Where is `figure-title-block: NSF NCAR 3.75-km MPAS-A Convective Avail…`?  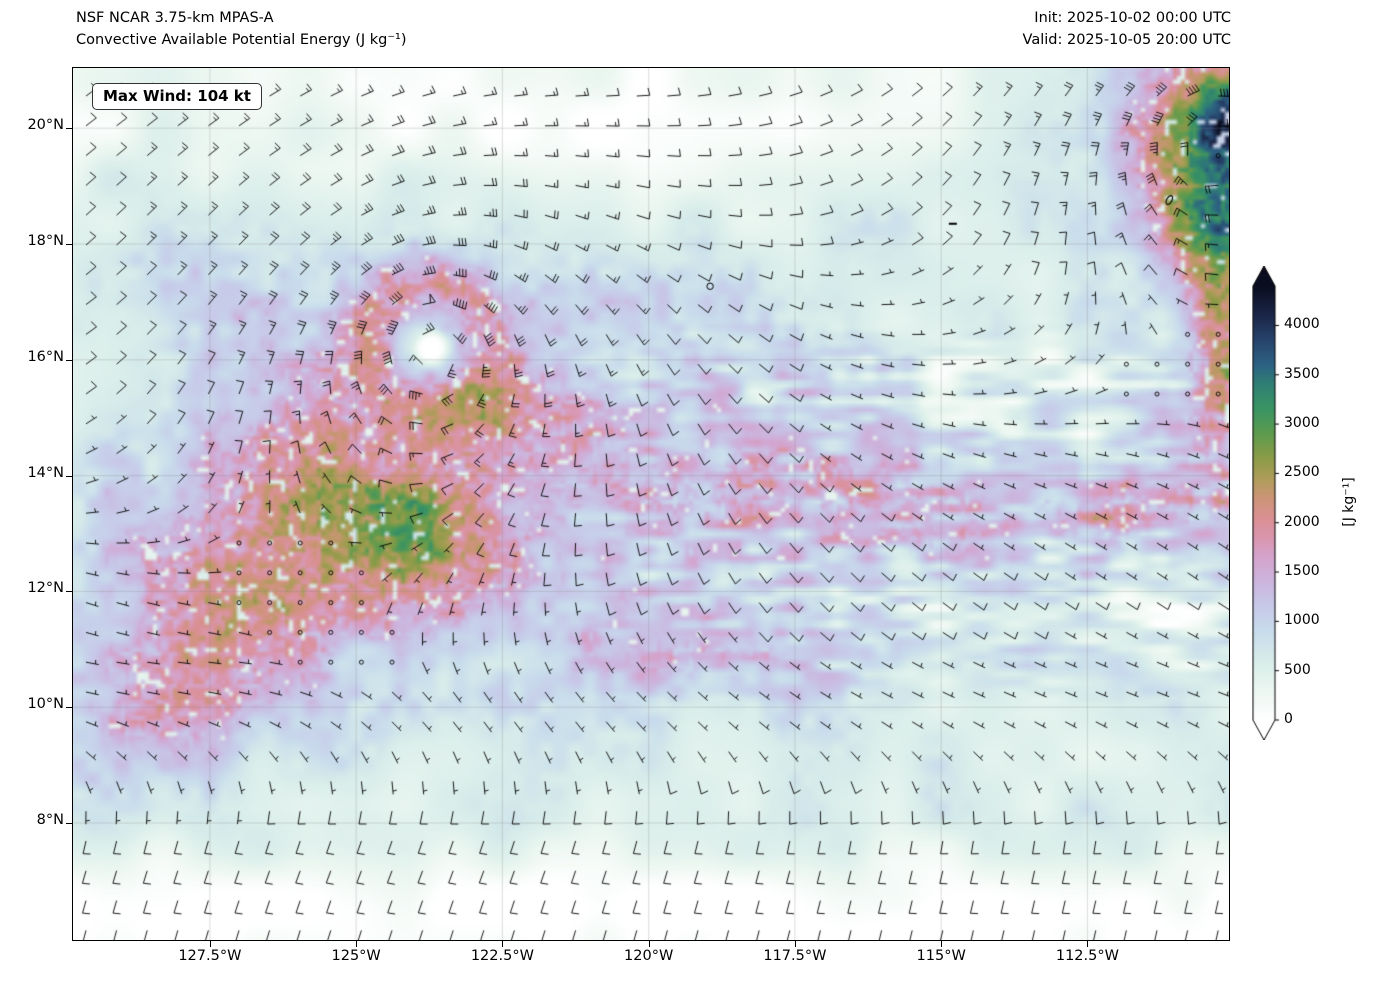
figure-title-block: NSF NCAR 3.75-km MPAS-A Convective Avail… is located at coordinates (241, 29).